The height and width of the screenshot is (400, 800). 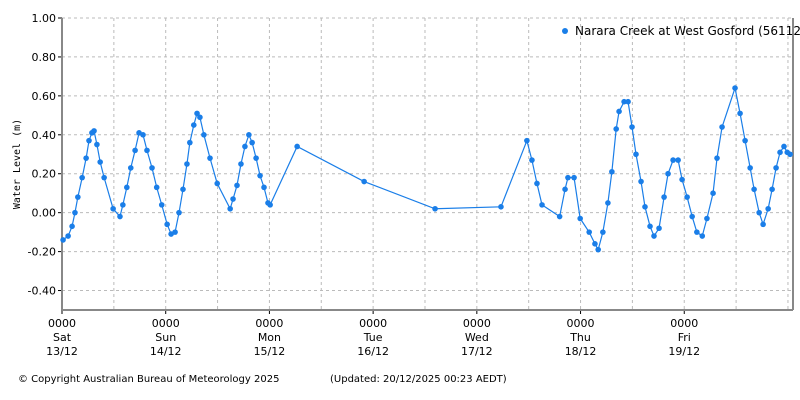 What do you see at coordinates (165, 337) in the screenshot?
I see `x-tick-label: Sun` at bounding box center [165, 337].